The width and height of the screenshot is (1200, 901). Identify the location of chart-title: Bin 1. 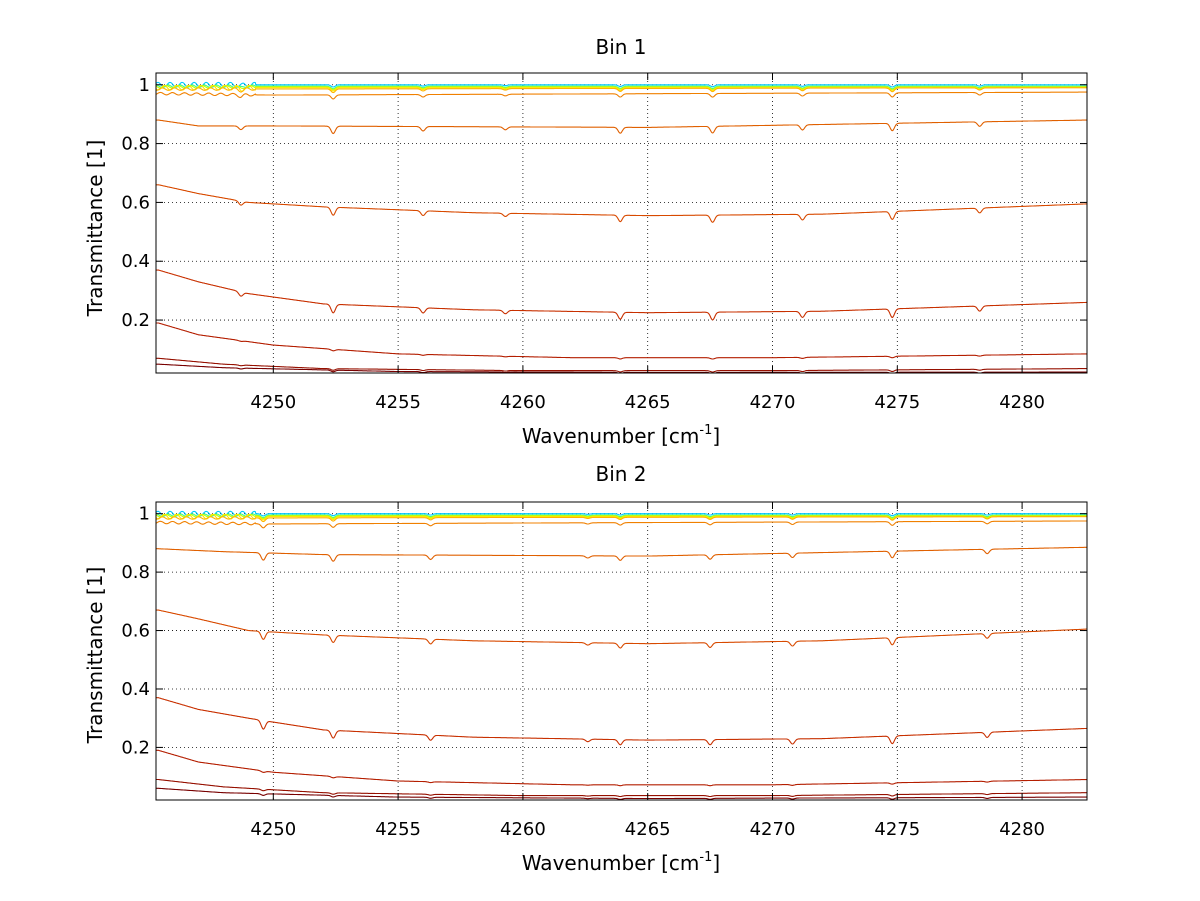
(620, 47).